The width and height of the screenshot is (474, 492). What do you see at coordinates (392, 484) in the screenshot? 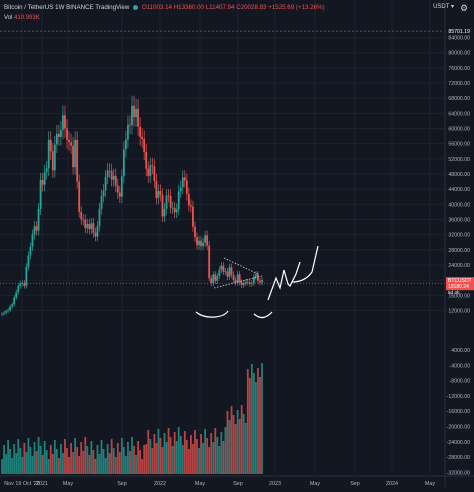
I see `time-tick-label: 2024` at bounding box center [392, 484].